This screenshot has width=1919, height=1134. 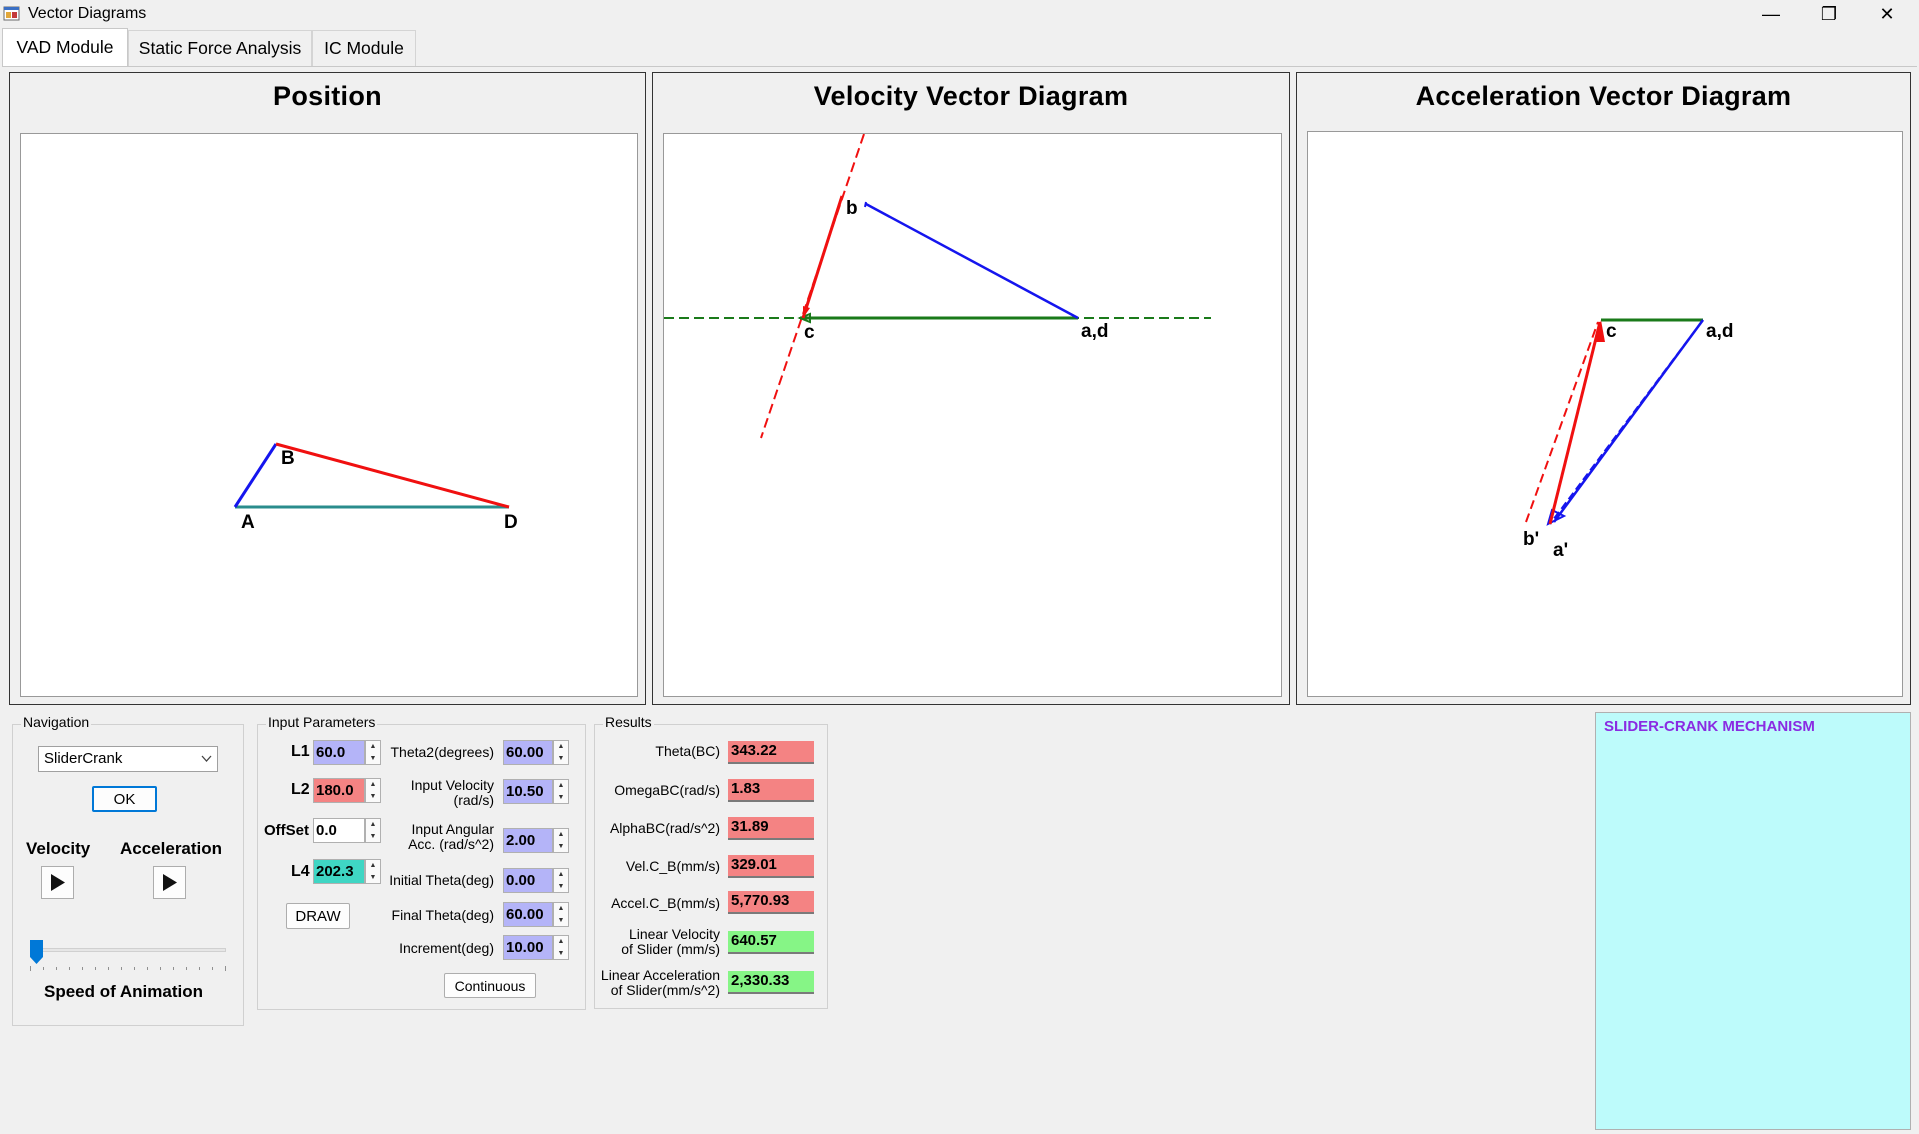 I want to click on crank-link-ab, so click(x=255, y=475).